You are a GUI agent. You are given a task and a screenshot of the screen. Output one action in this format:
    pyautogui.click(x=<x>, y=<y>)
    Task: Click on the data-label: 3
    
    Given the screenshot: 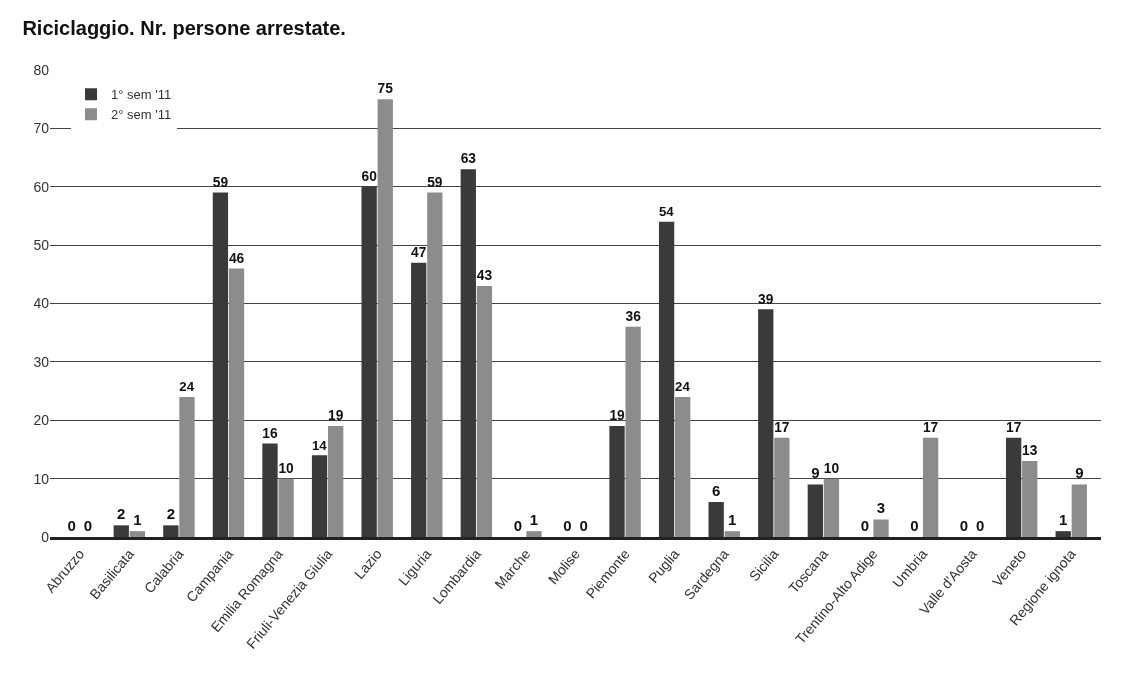 What is the action you would take?
    pyautogui.click(x=881, y=508)
    